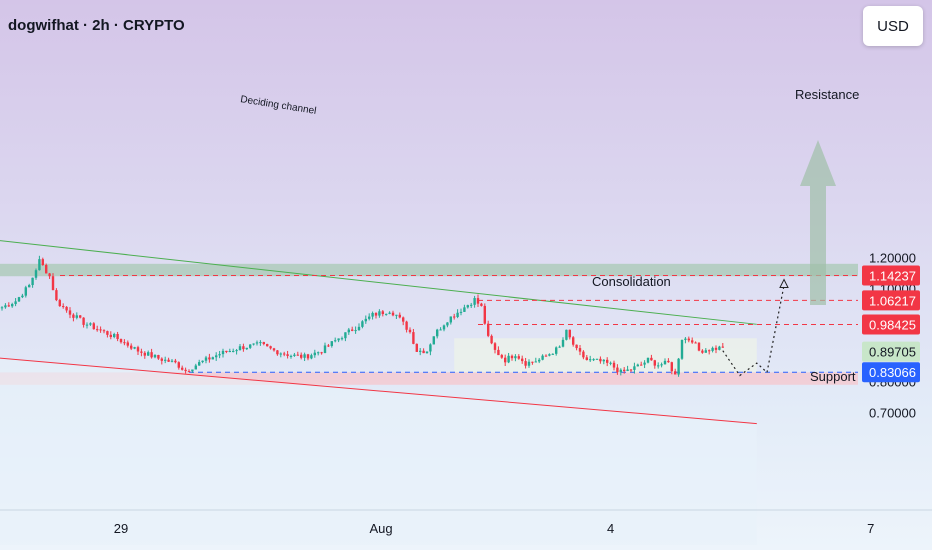 Image resolution: width=932 pixels, height=550 pixels. I want to click on annotation-resistance: Resistance, so click(827, 94).